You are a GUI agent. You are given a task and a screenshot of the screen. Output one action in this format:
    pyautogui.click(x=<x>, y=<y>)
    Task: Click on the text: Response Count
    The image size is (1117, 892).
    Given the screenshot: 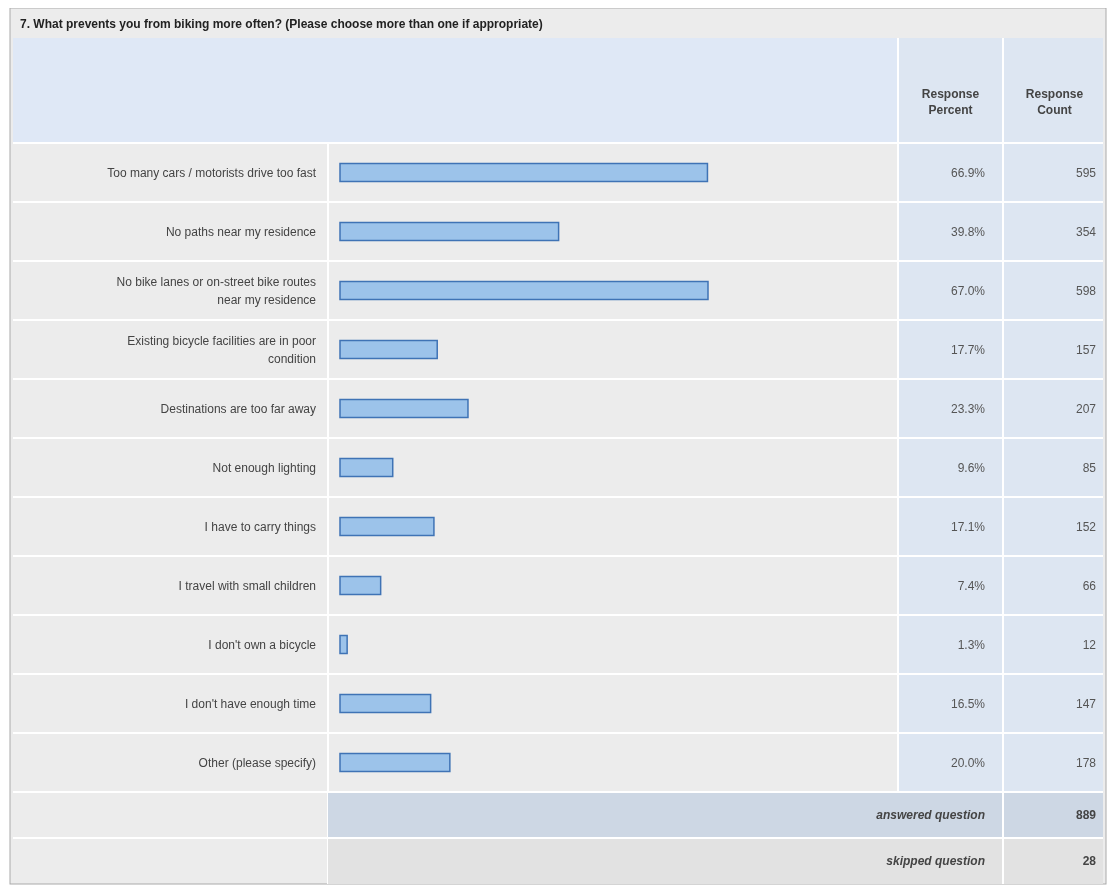 What is the action you would take?
    pyautogui.click(x=1054, y=102)
    